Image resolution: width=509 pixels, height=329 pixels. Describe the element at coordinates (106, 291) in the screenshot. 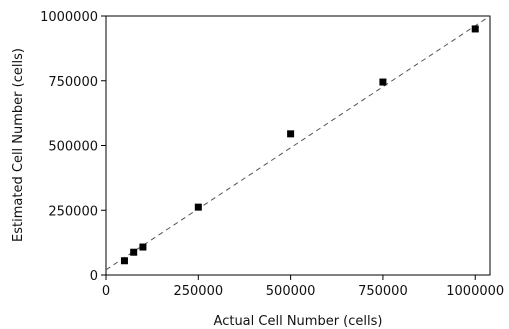

I see `x-tick-label: 0` at that location.